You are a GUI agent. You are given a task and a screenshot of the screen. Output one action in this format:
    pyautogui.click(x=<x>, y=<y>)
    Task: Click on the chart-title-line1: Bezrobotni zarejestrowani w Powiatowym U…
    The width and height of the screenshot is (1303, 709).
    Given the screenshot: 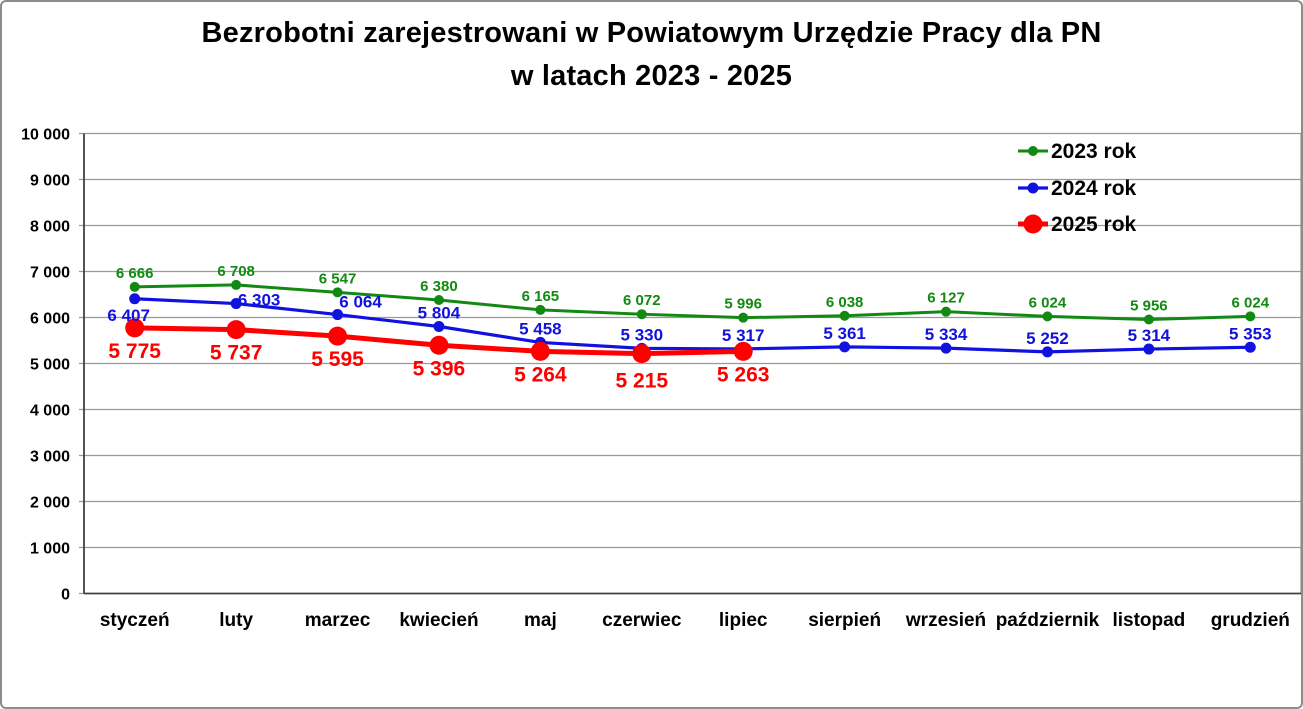 What is the action you would take?
    pyautogui.click(x=651, y=33)
    